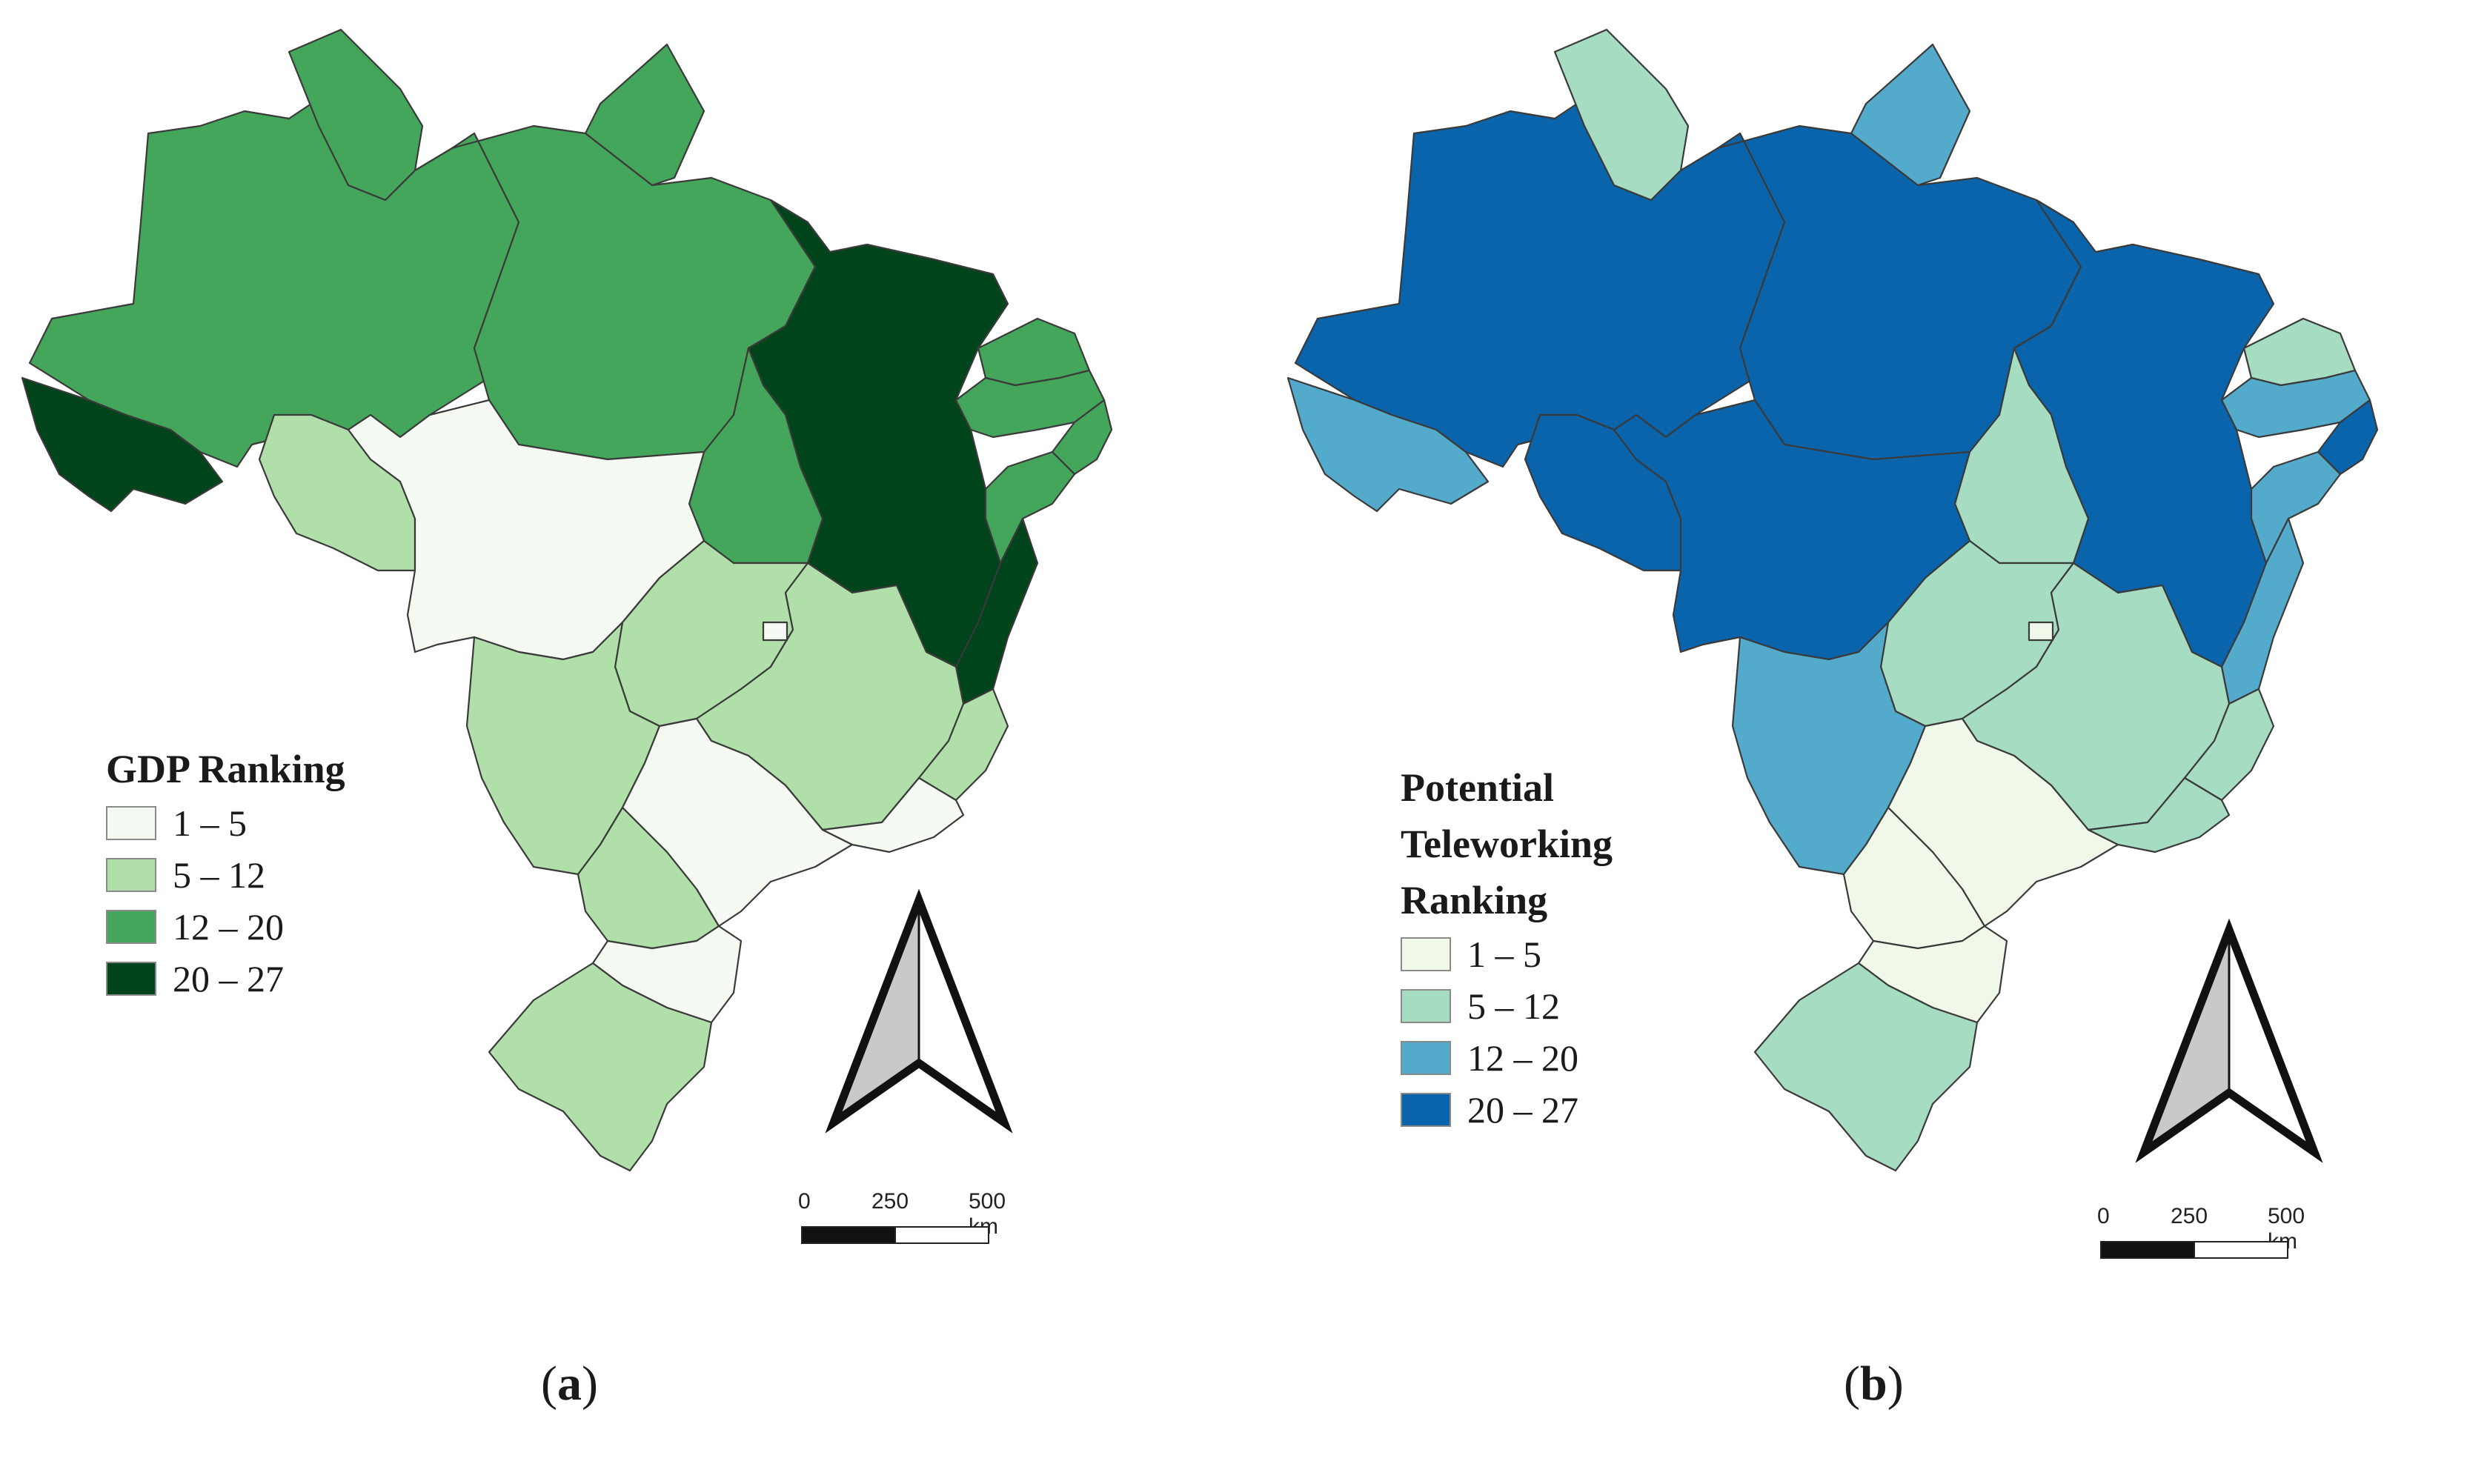 The image size is (2487, 1484). Describe the element at coordinates (1507, 843) in the screenshot. I see `legend-title: Potential Teleworking Ranking` at that location.